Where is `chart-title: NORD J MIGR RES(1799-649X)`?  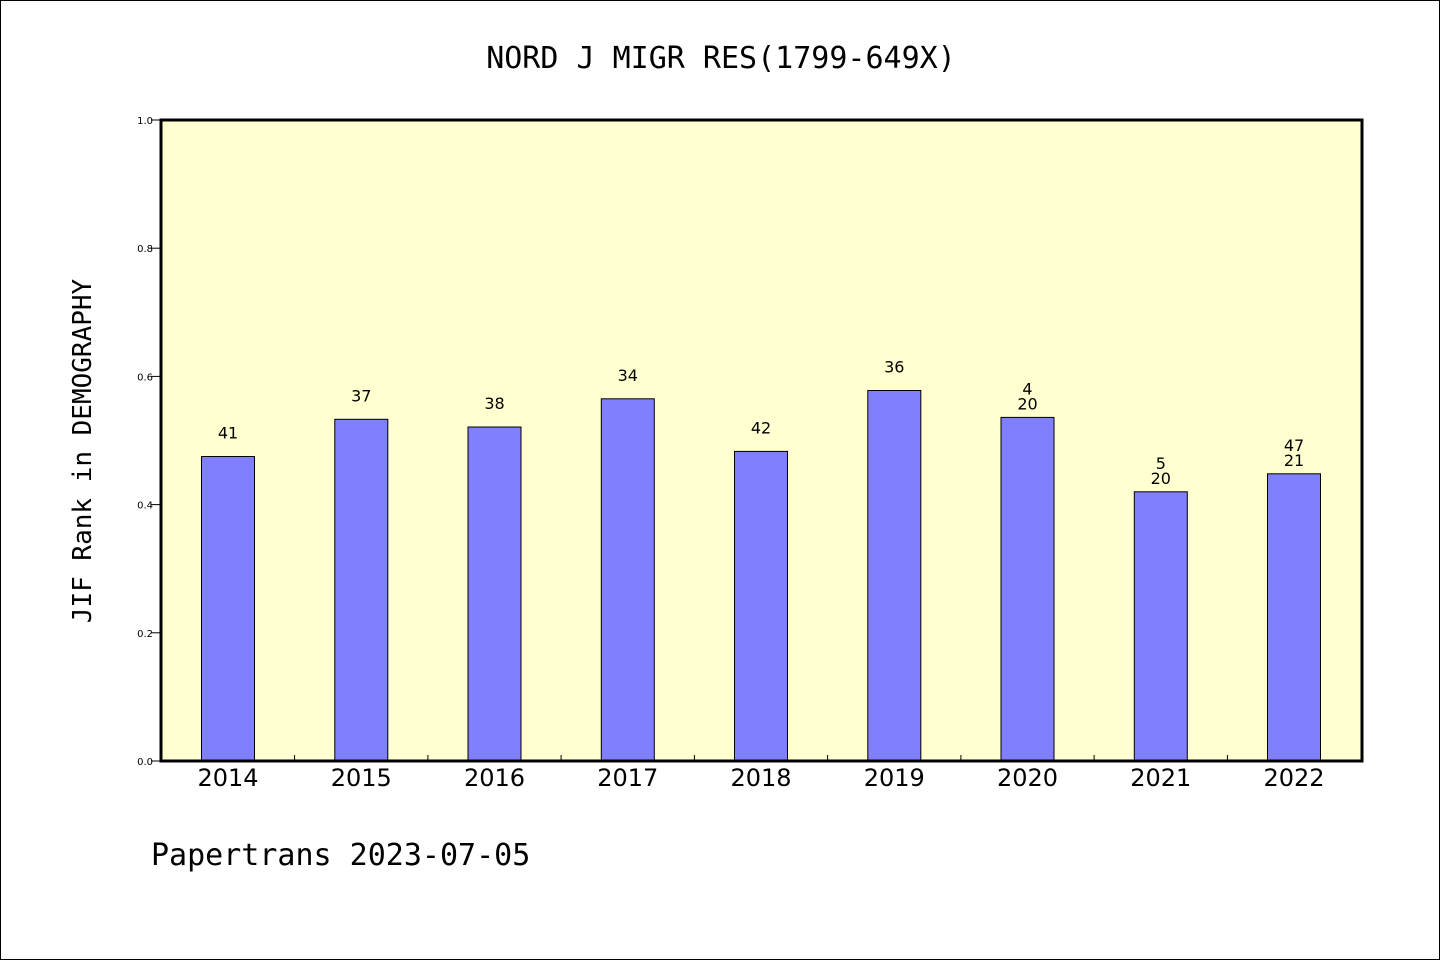 chart-title: NORD J MIGR RES(1799-649X) is located at coordinates (721, 58).